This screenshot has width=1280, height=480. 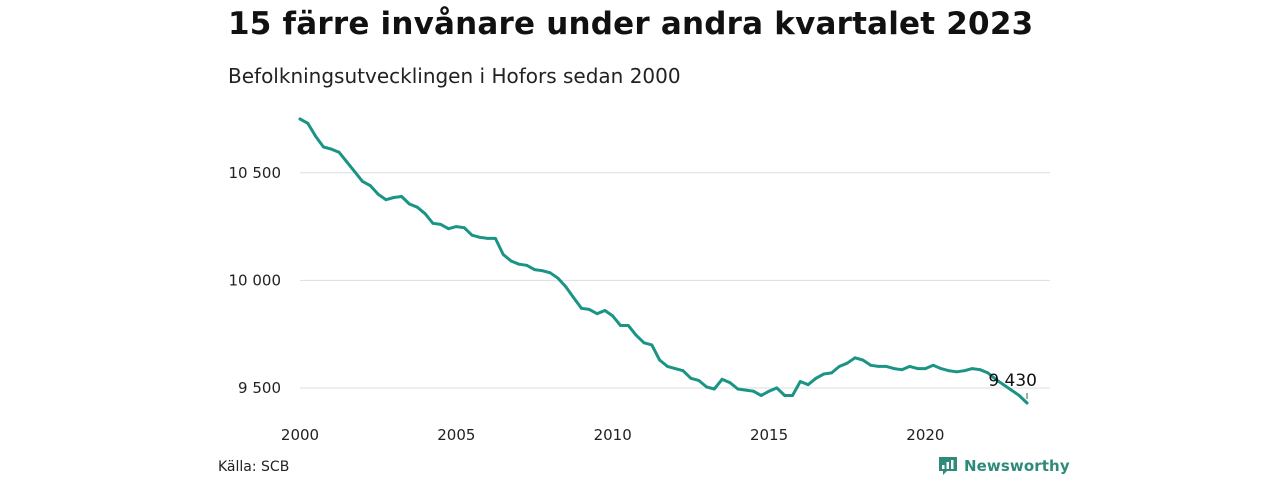 What do you see at coordinates (1012, 381) in the screenshot?
I see `end-value-label: 9 430` at bounding box center [1012, 381].